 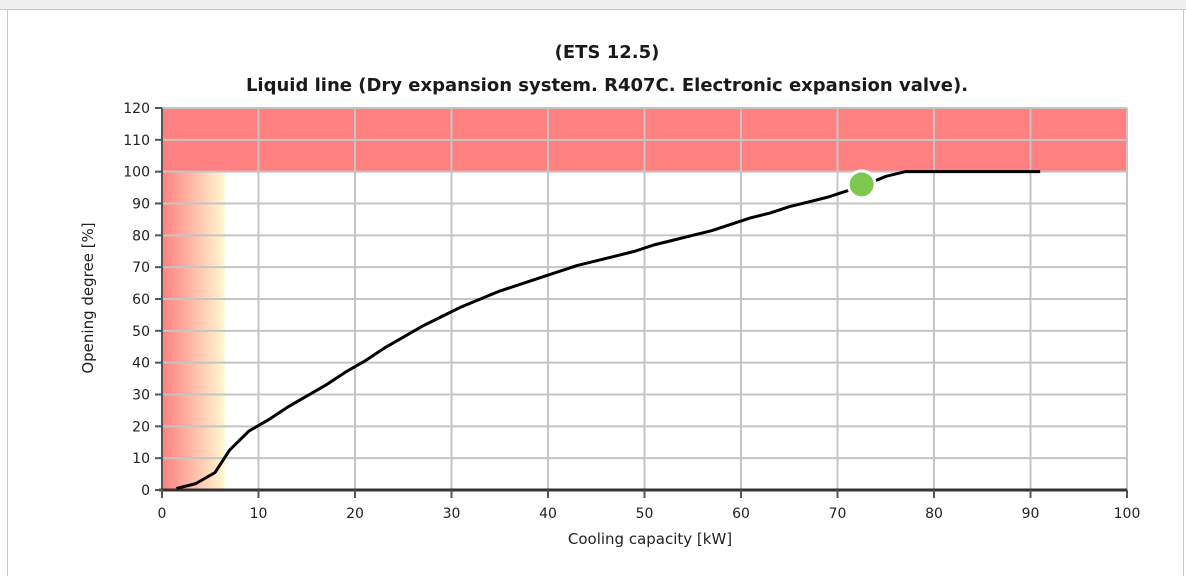 What do you see at coordinates (141, 427) in the screenshot?
I see `y-tick-label: 20` at bounding box center [141, 427].